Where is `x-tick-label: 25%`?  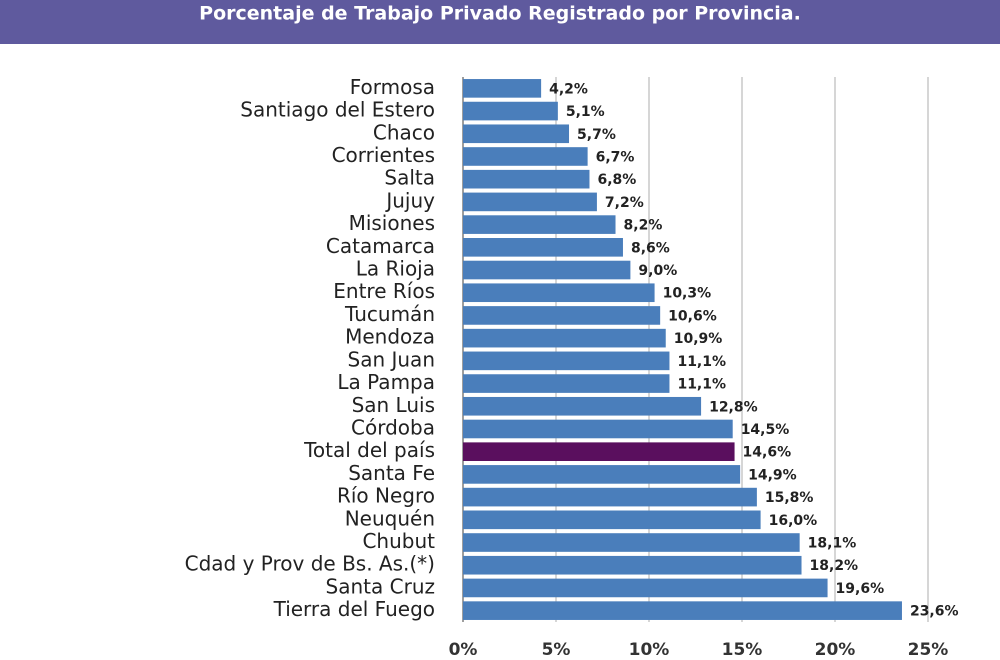
x-tick-label: 25% is located at coordinates (928, 650).